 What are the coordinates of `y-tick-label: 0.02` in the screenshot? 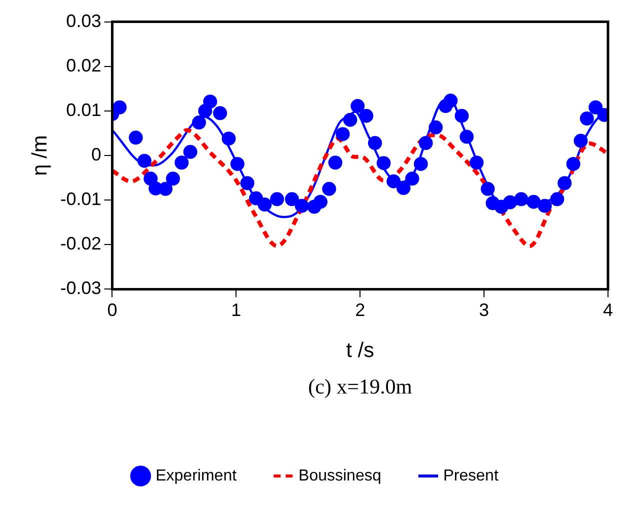 It's located at (84, 65).